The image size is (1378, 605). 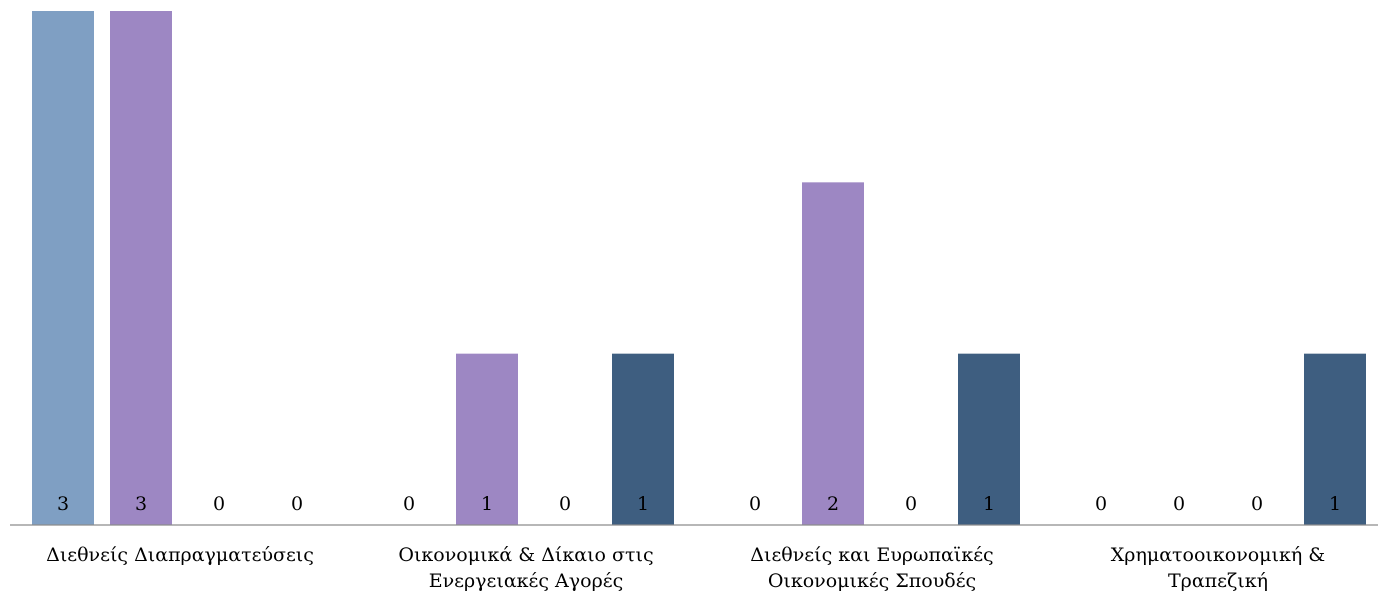 I want to click on category-label: Χρηματοοικονομική & Τραπεζική, so click(x=1218, y=568).